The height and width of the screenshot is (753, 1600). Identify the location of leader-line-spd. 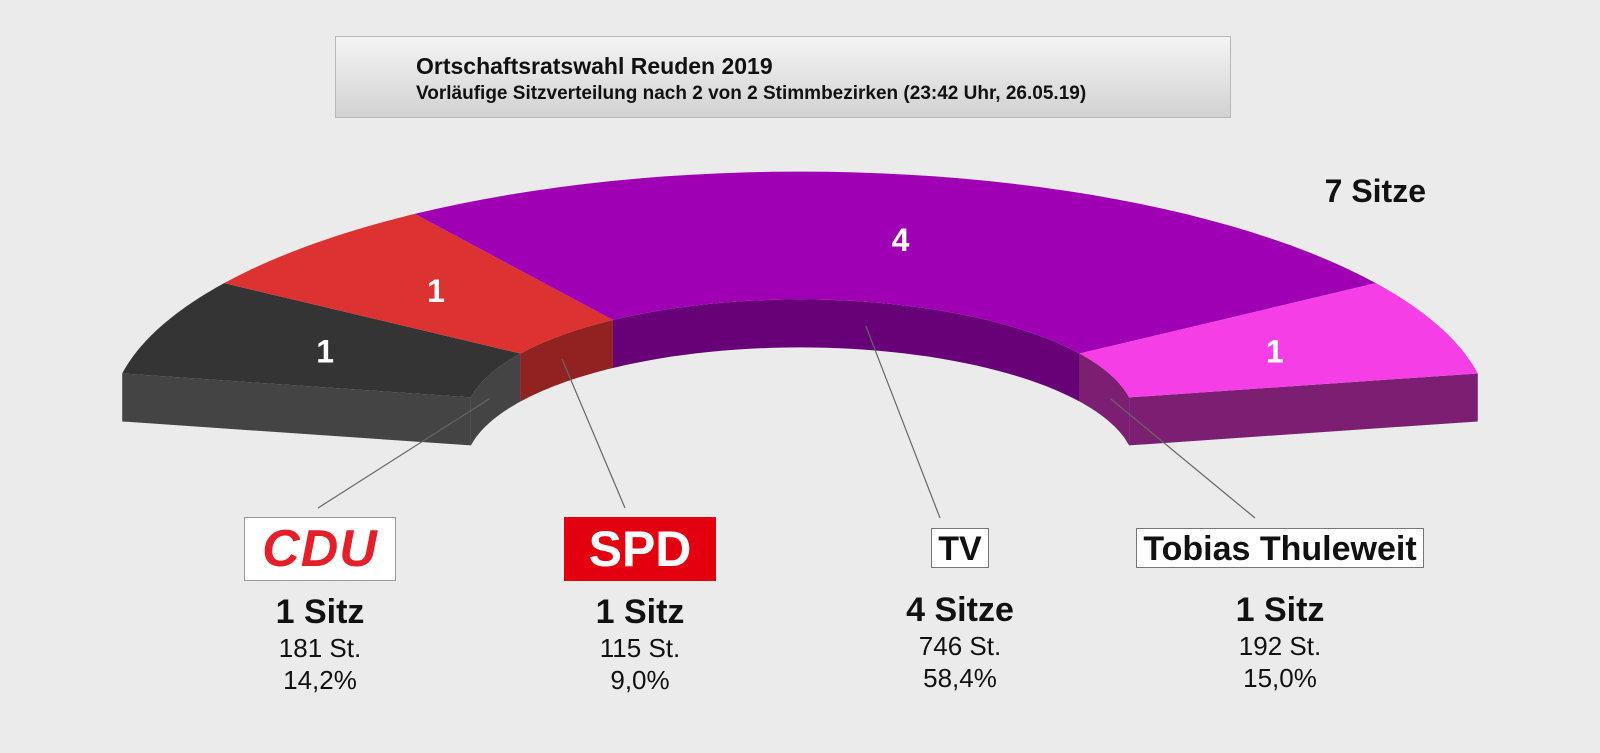
(593, 433).